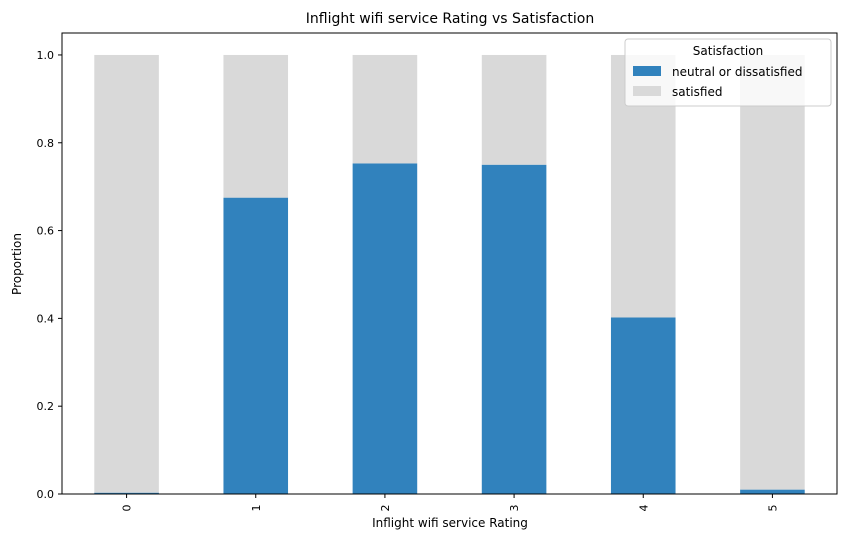 The height and width of the screenshot is (542, 846). I want to click on legend-title: Satisfaction, so click(728, 51).